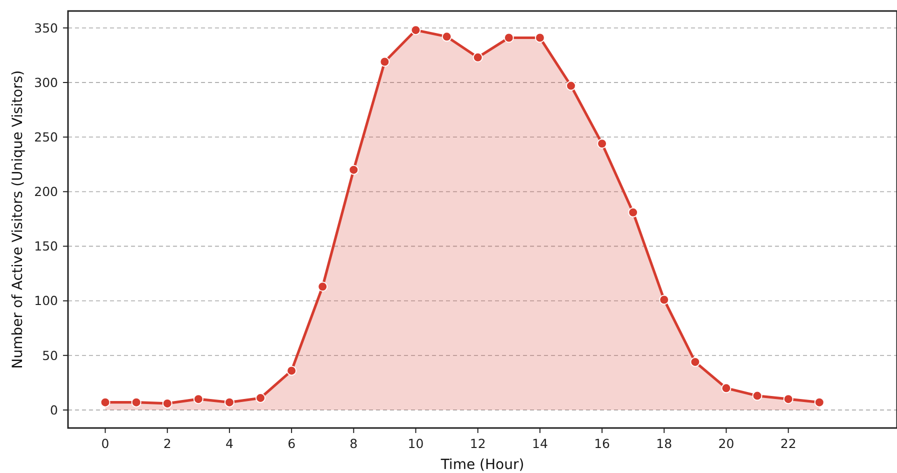  I want to click on x-tick-label: 10, so click(416, 443).